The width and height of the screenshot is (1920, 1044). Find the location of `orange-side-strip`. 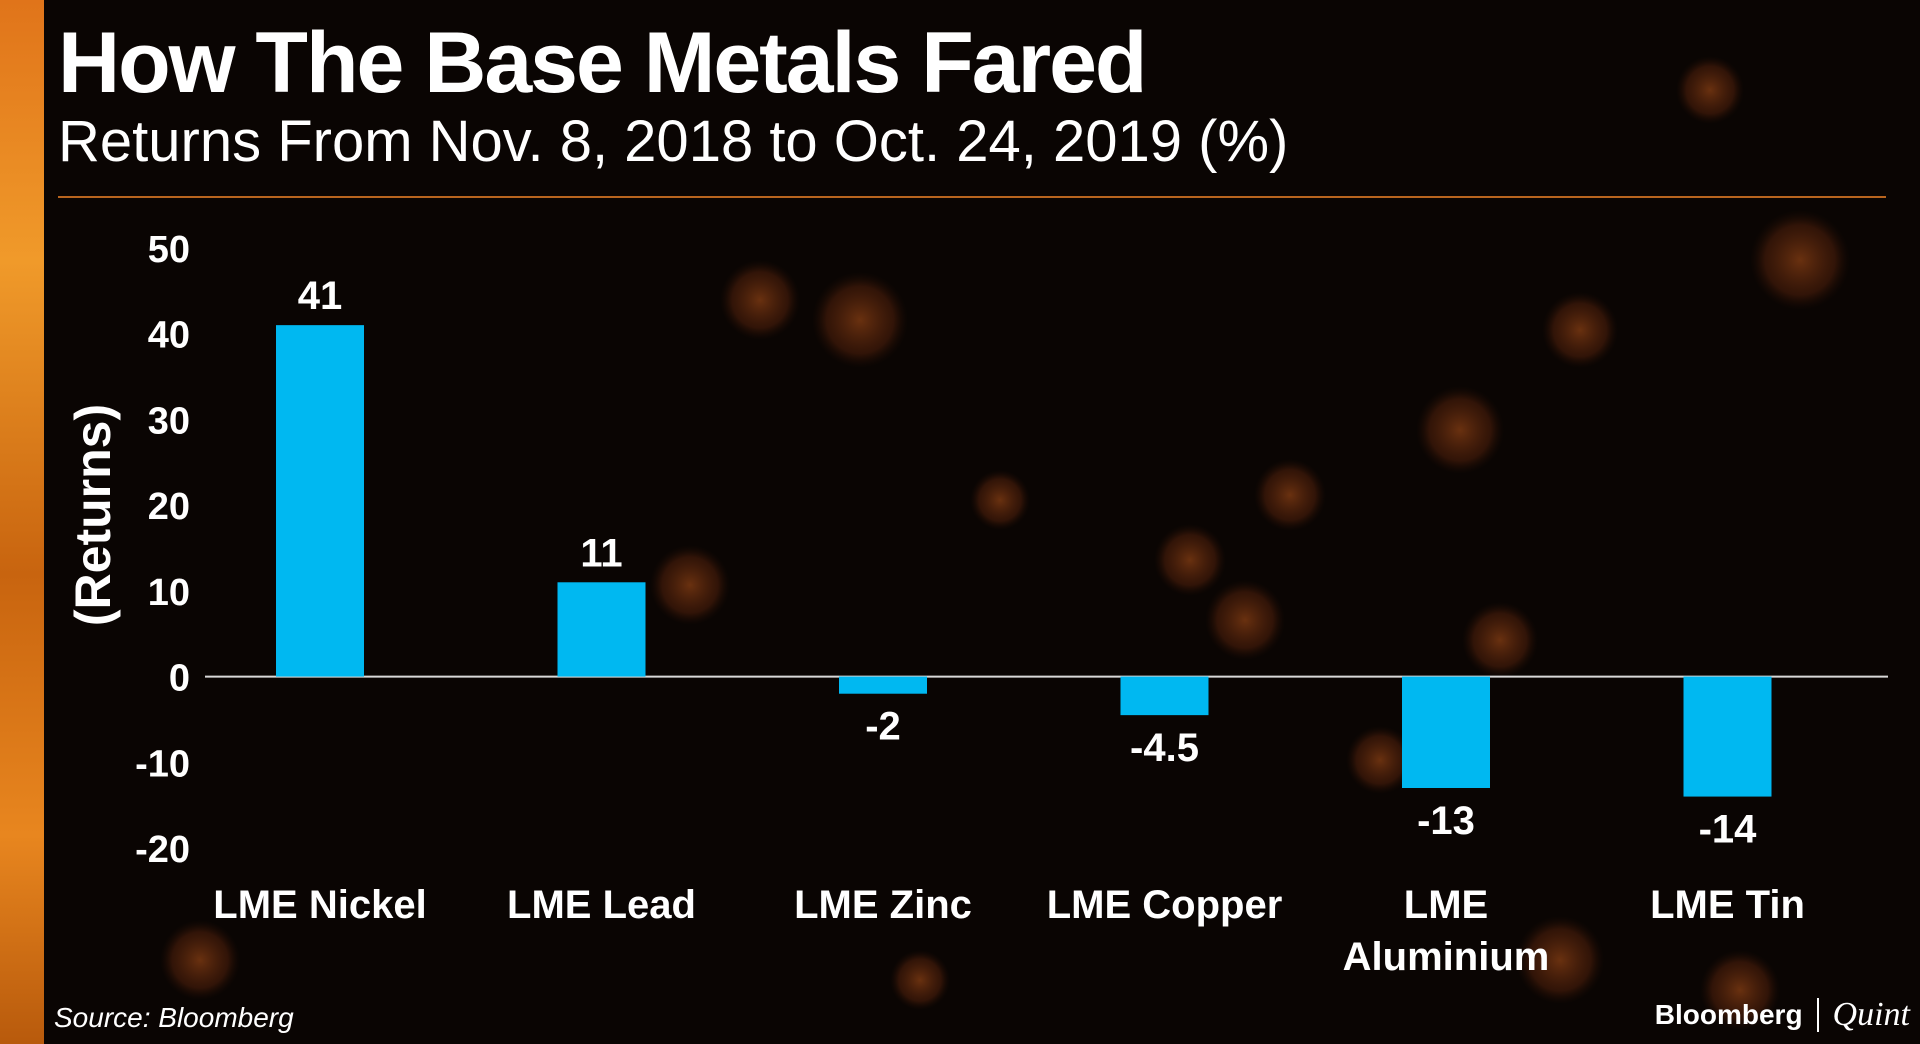

orange-side-strip is located at coordinates (22, 522).